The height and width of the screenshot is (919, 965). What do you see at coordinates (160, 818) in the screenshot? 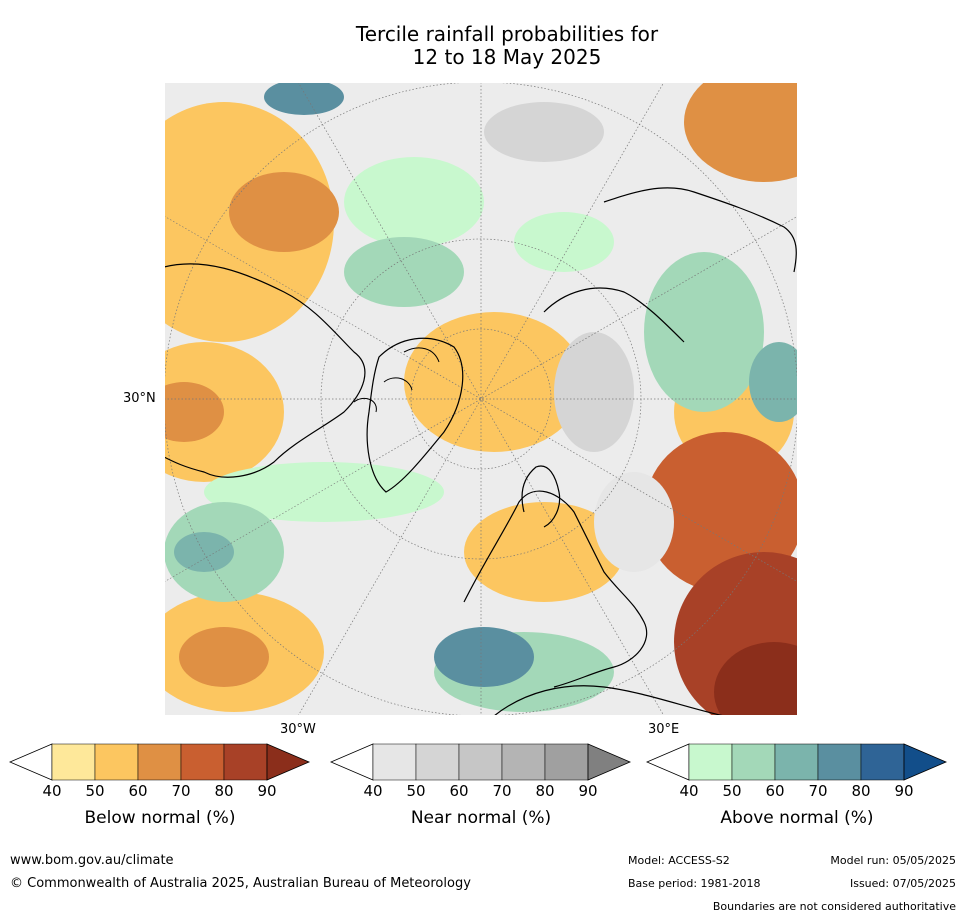
I see `colorbar-label-below-normal: Below normal (%)` at bounding box center [160, 818].